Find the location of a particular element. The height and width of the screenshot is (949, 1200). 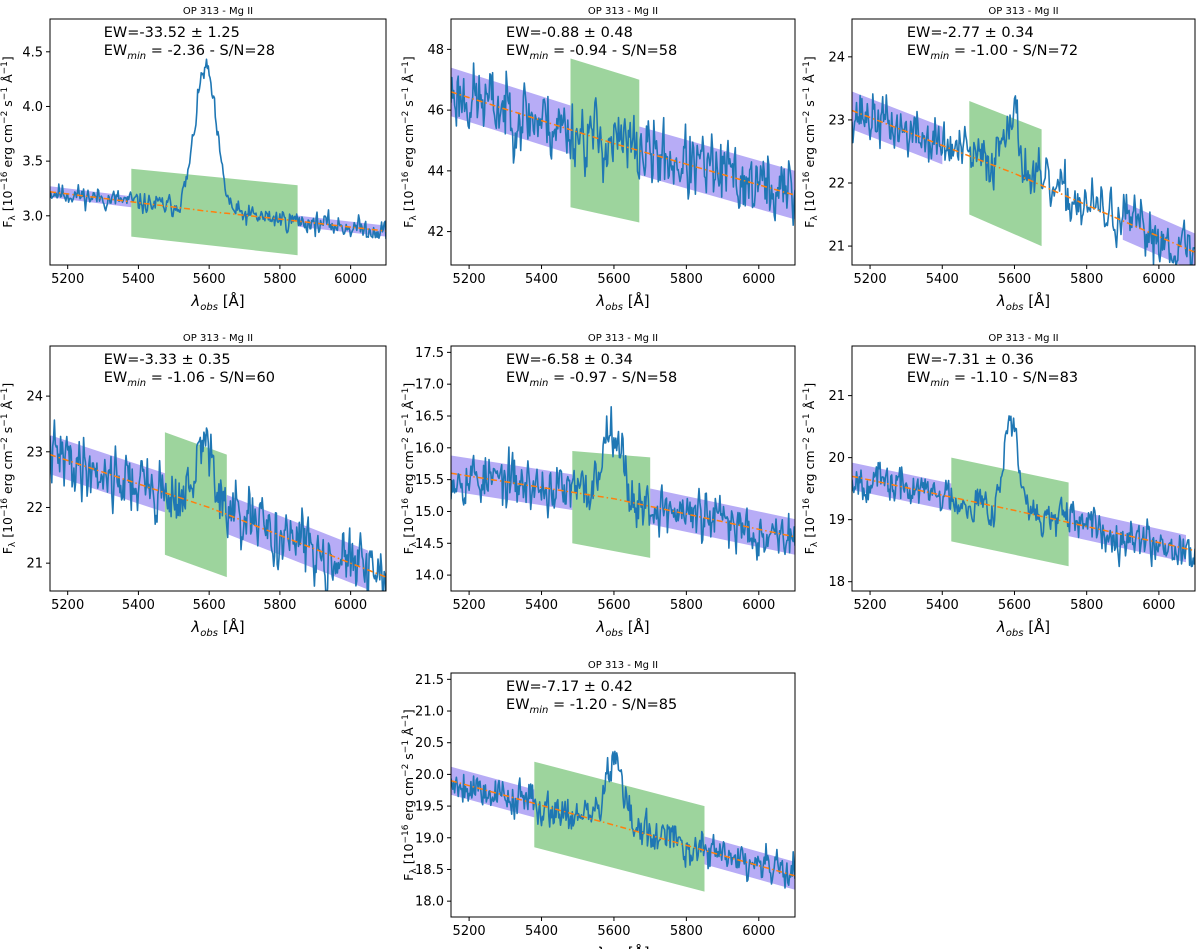

y-tick-label: 18.5 is located at coordinates (429, 870).